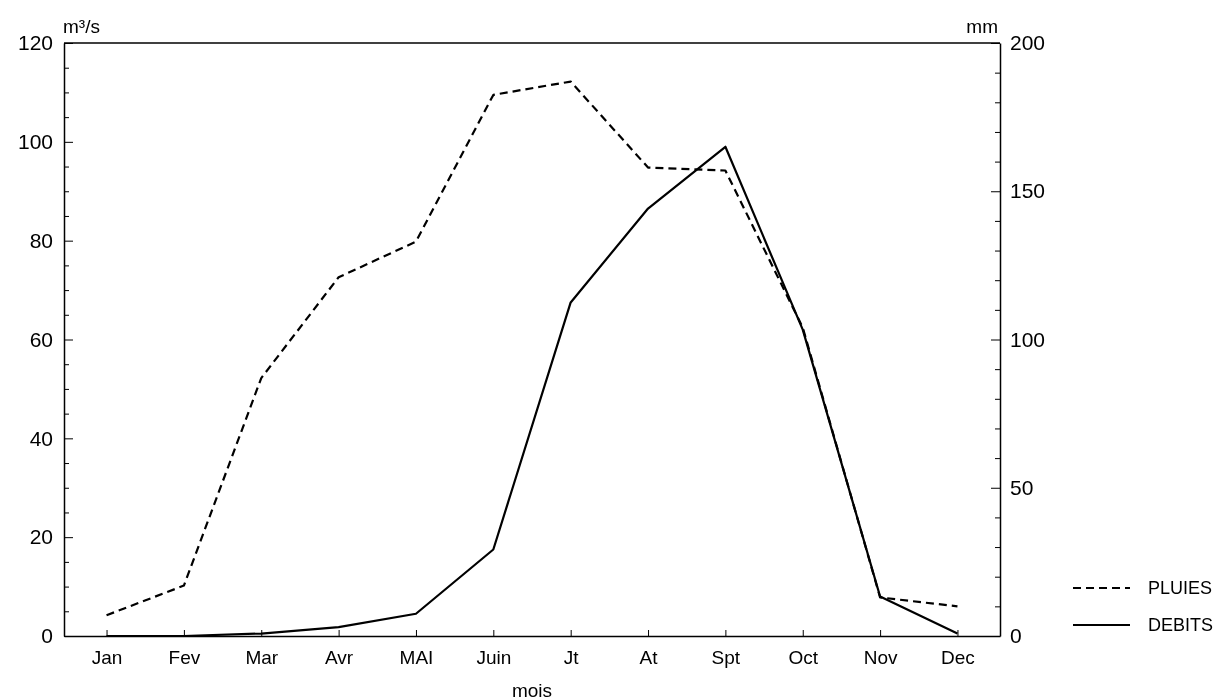  Describe the element at coordinates (571, 658) in the screenshot. I see `x-tick-label: Jt` at that location.